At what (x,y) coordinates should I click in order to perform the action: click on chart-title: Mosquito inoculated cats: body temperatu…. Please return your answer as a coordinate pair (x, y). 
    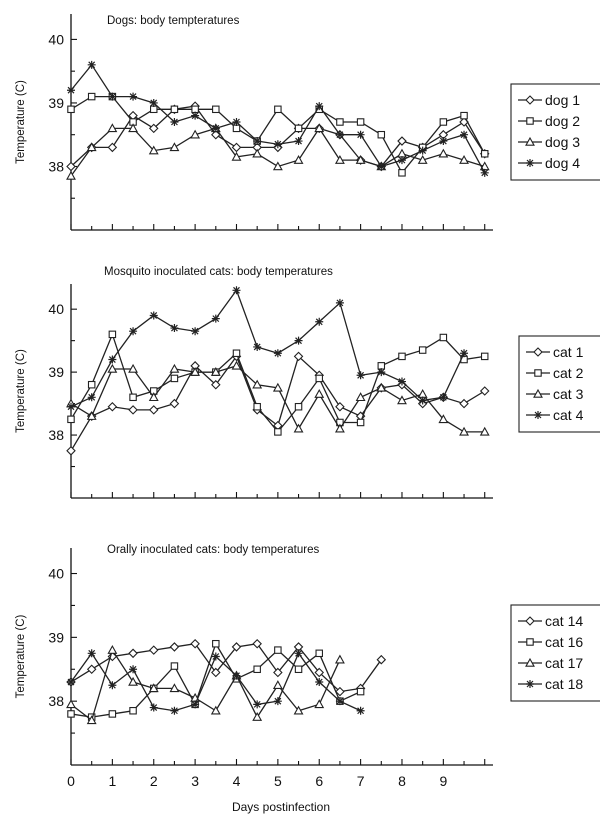
    Looking at the image, I should click on (218, 272).